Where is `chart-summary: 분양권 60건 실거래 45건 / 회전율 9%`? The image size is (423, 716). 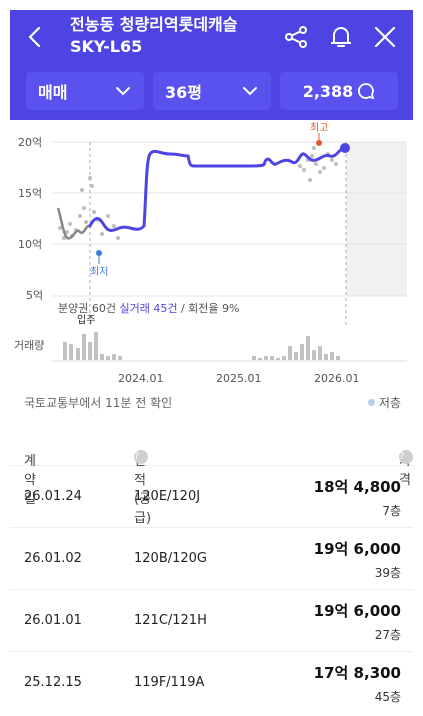
chart-summary: 분양권 60건 실거래 45건 / 회전율 9% is located at coordinates (148, 308).